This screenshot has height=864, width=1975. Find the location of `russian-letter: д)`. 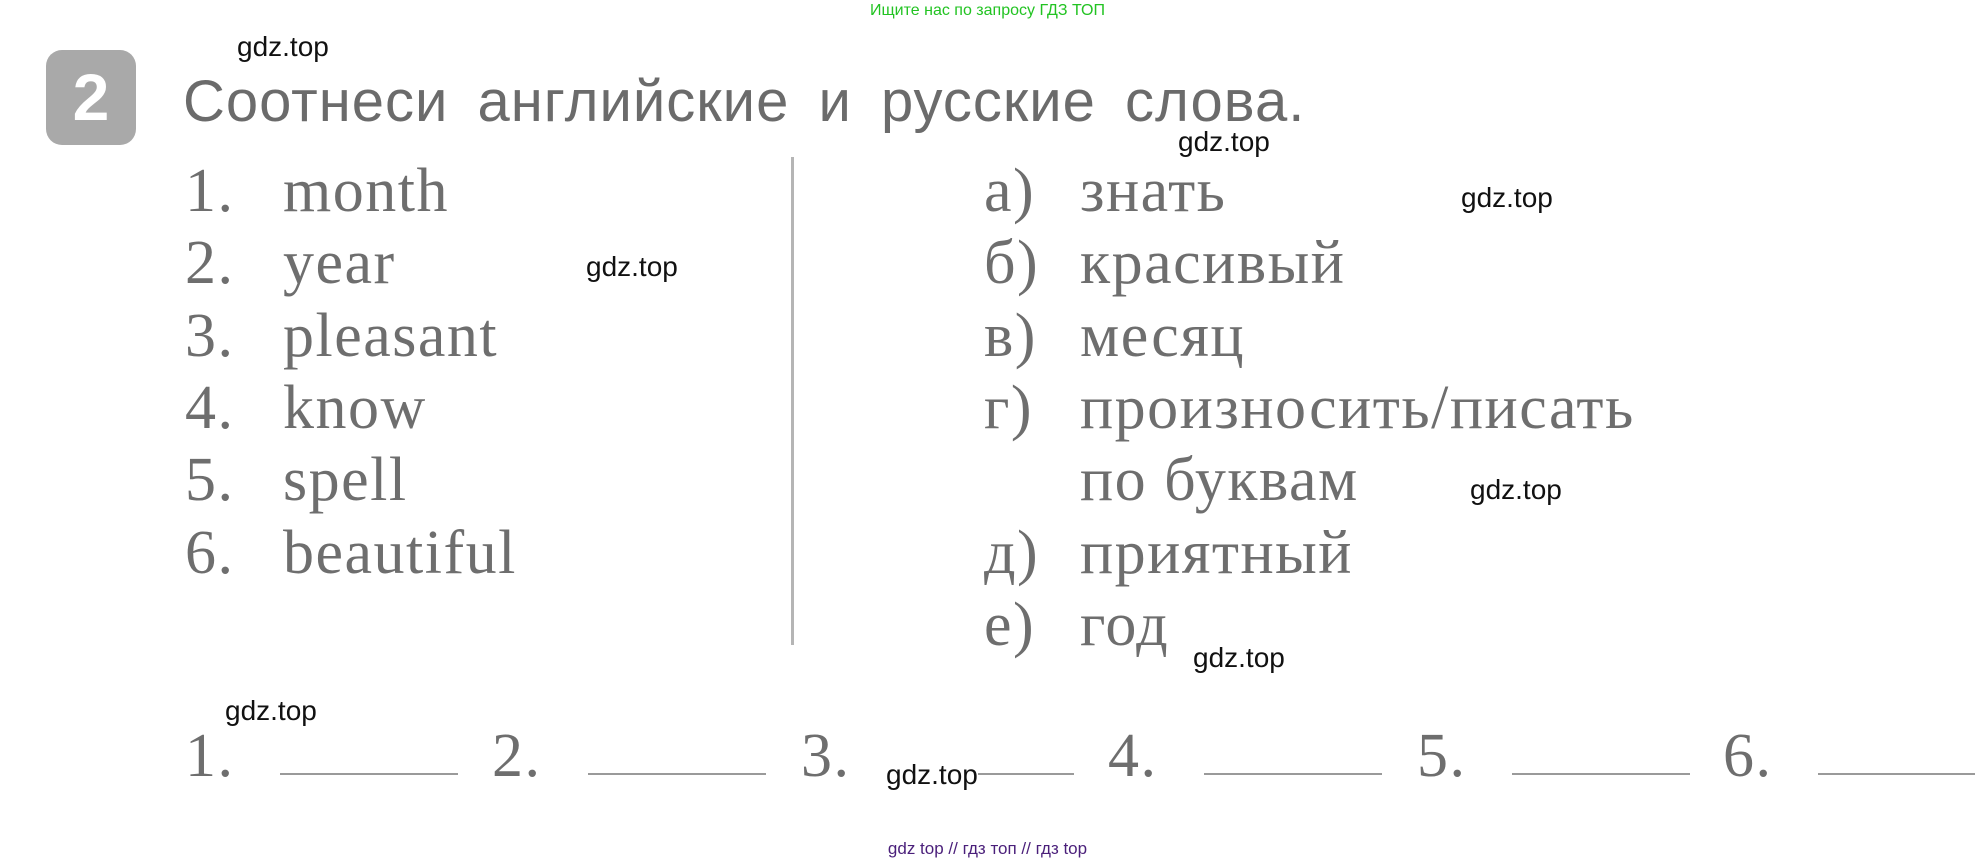

russian-letter: д) is located at coordinates (1012, 553).